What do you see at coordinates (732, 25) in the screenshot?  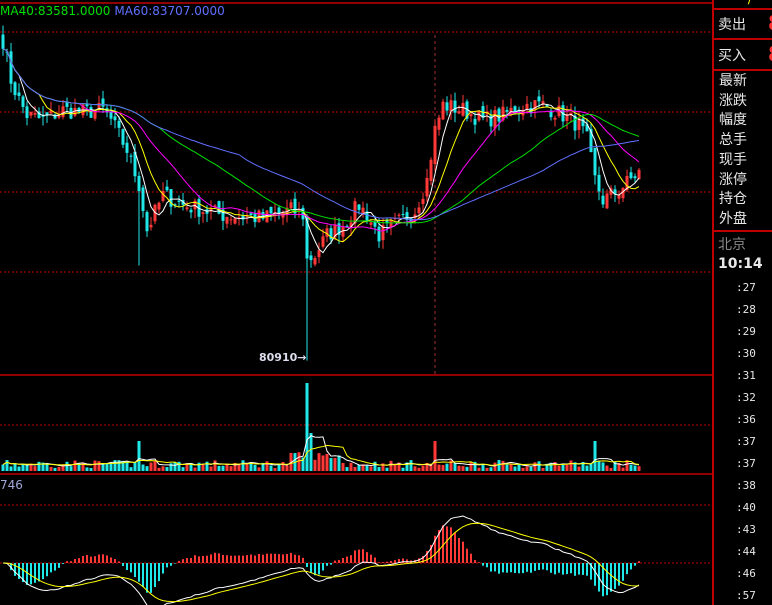 I see `sell-label: 卖出` at bounding box center [732, 25].